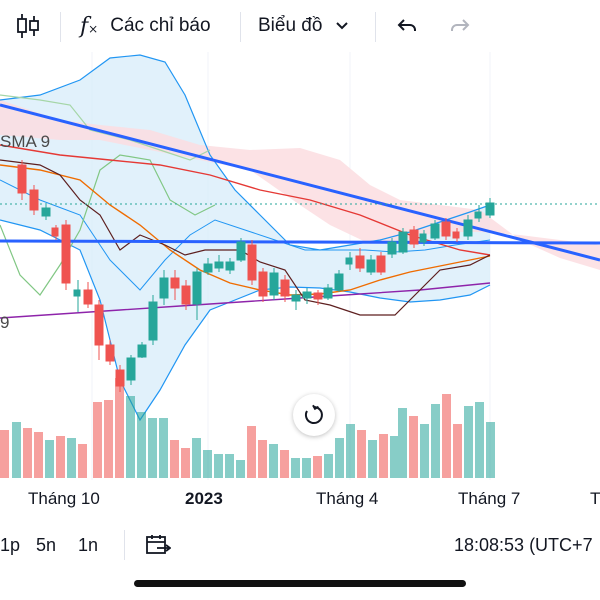  I want to click on volume-bars, so click(247, 428).